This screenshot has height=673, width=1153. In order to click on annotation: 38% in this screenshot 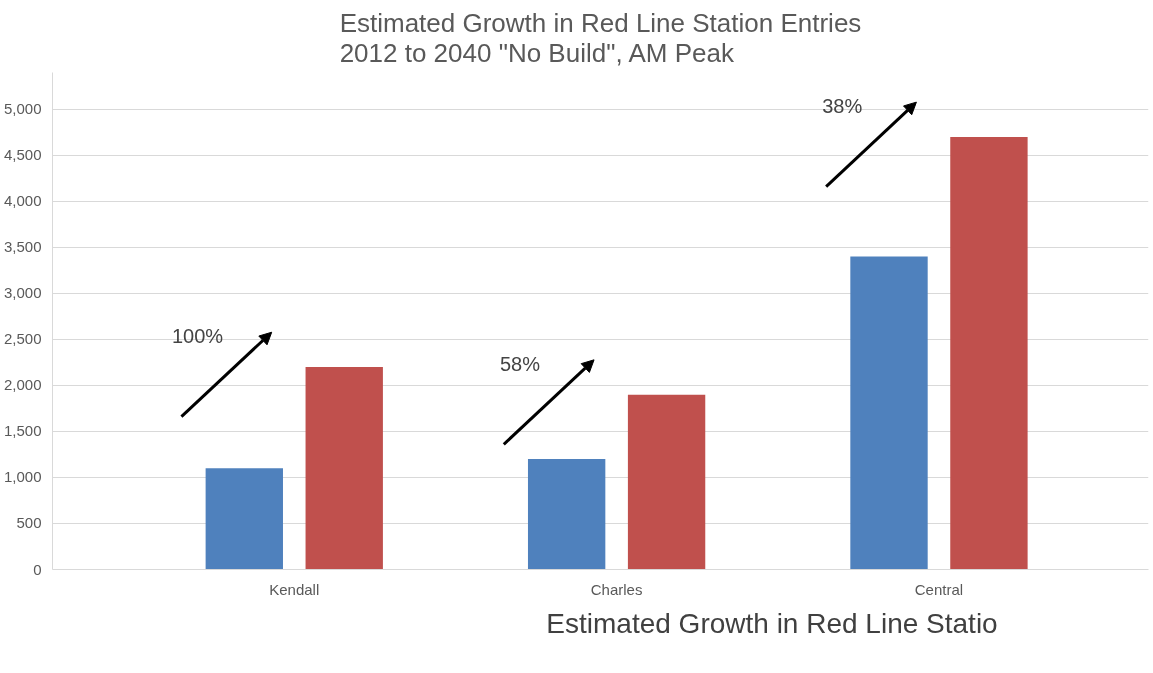, I will do `click(842, 106)`.